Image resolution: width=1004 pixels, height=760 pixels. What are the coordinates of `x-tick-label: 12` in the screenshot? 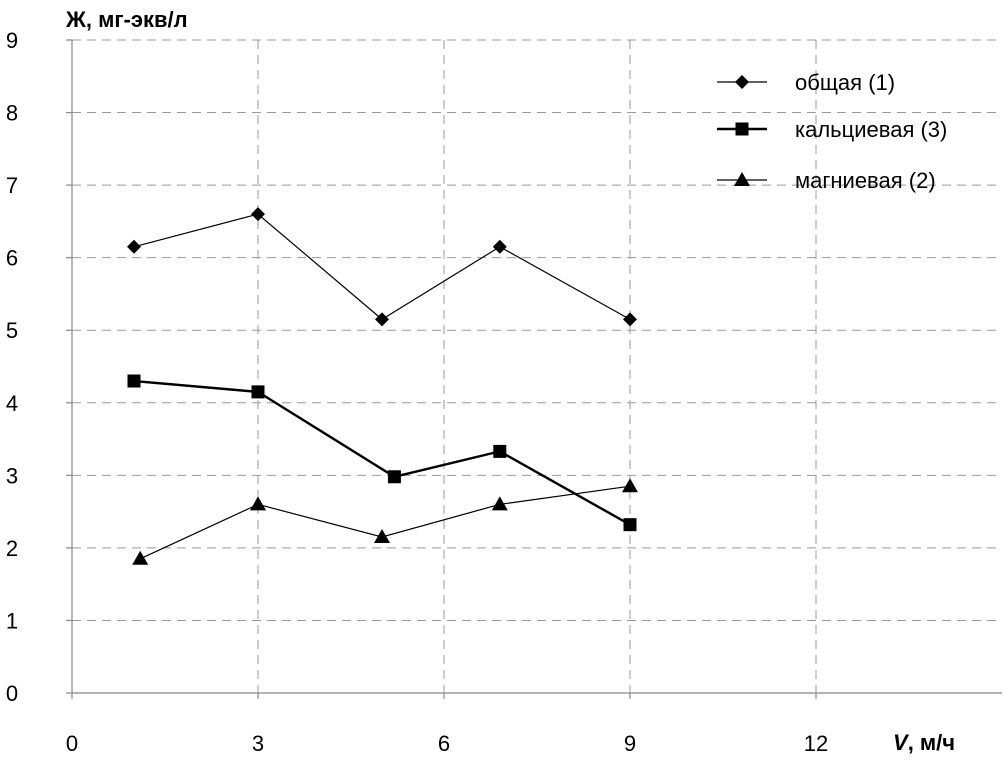 It's located at (816, 743).